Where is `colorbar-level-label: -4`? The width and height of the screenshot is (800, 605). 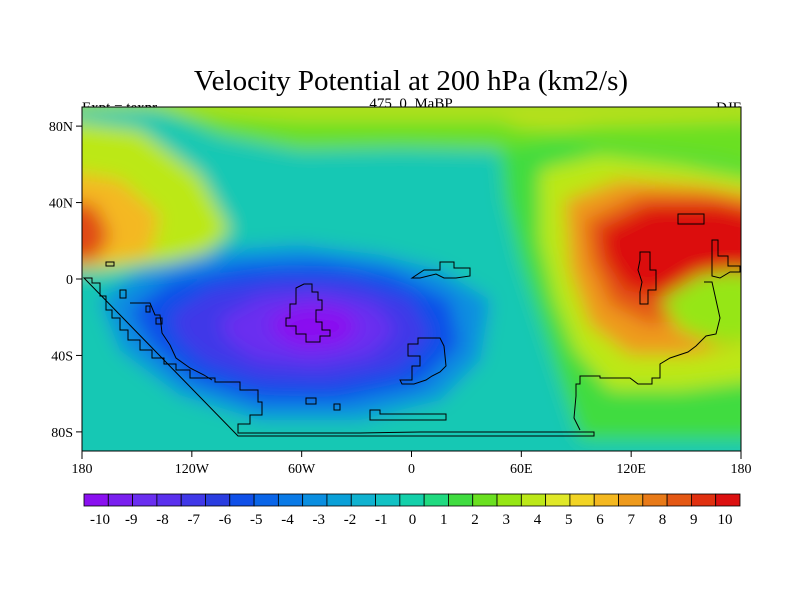
colorbar-level-label: -4 is located at coordinates (287, 520).